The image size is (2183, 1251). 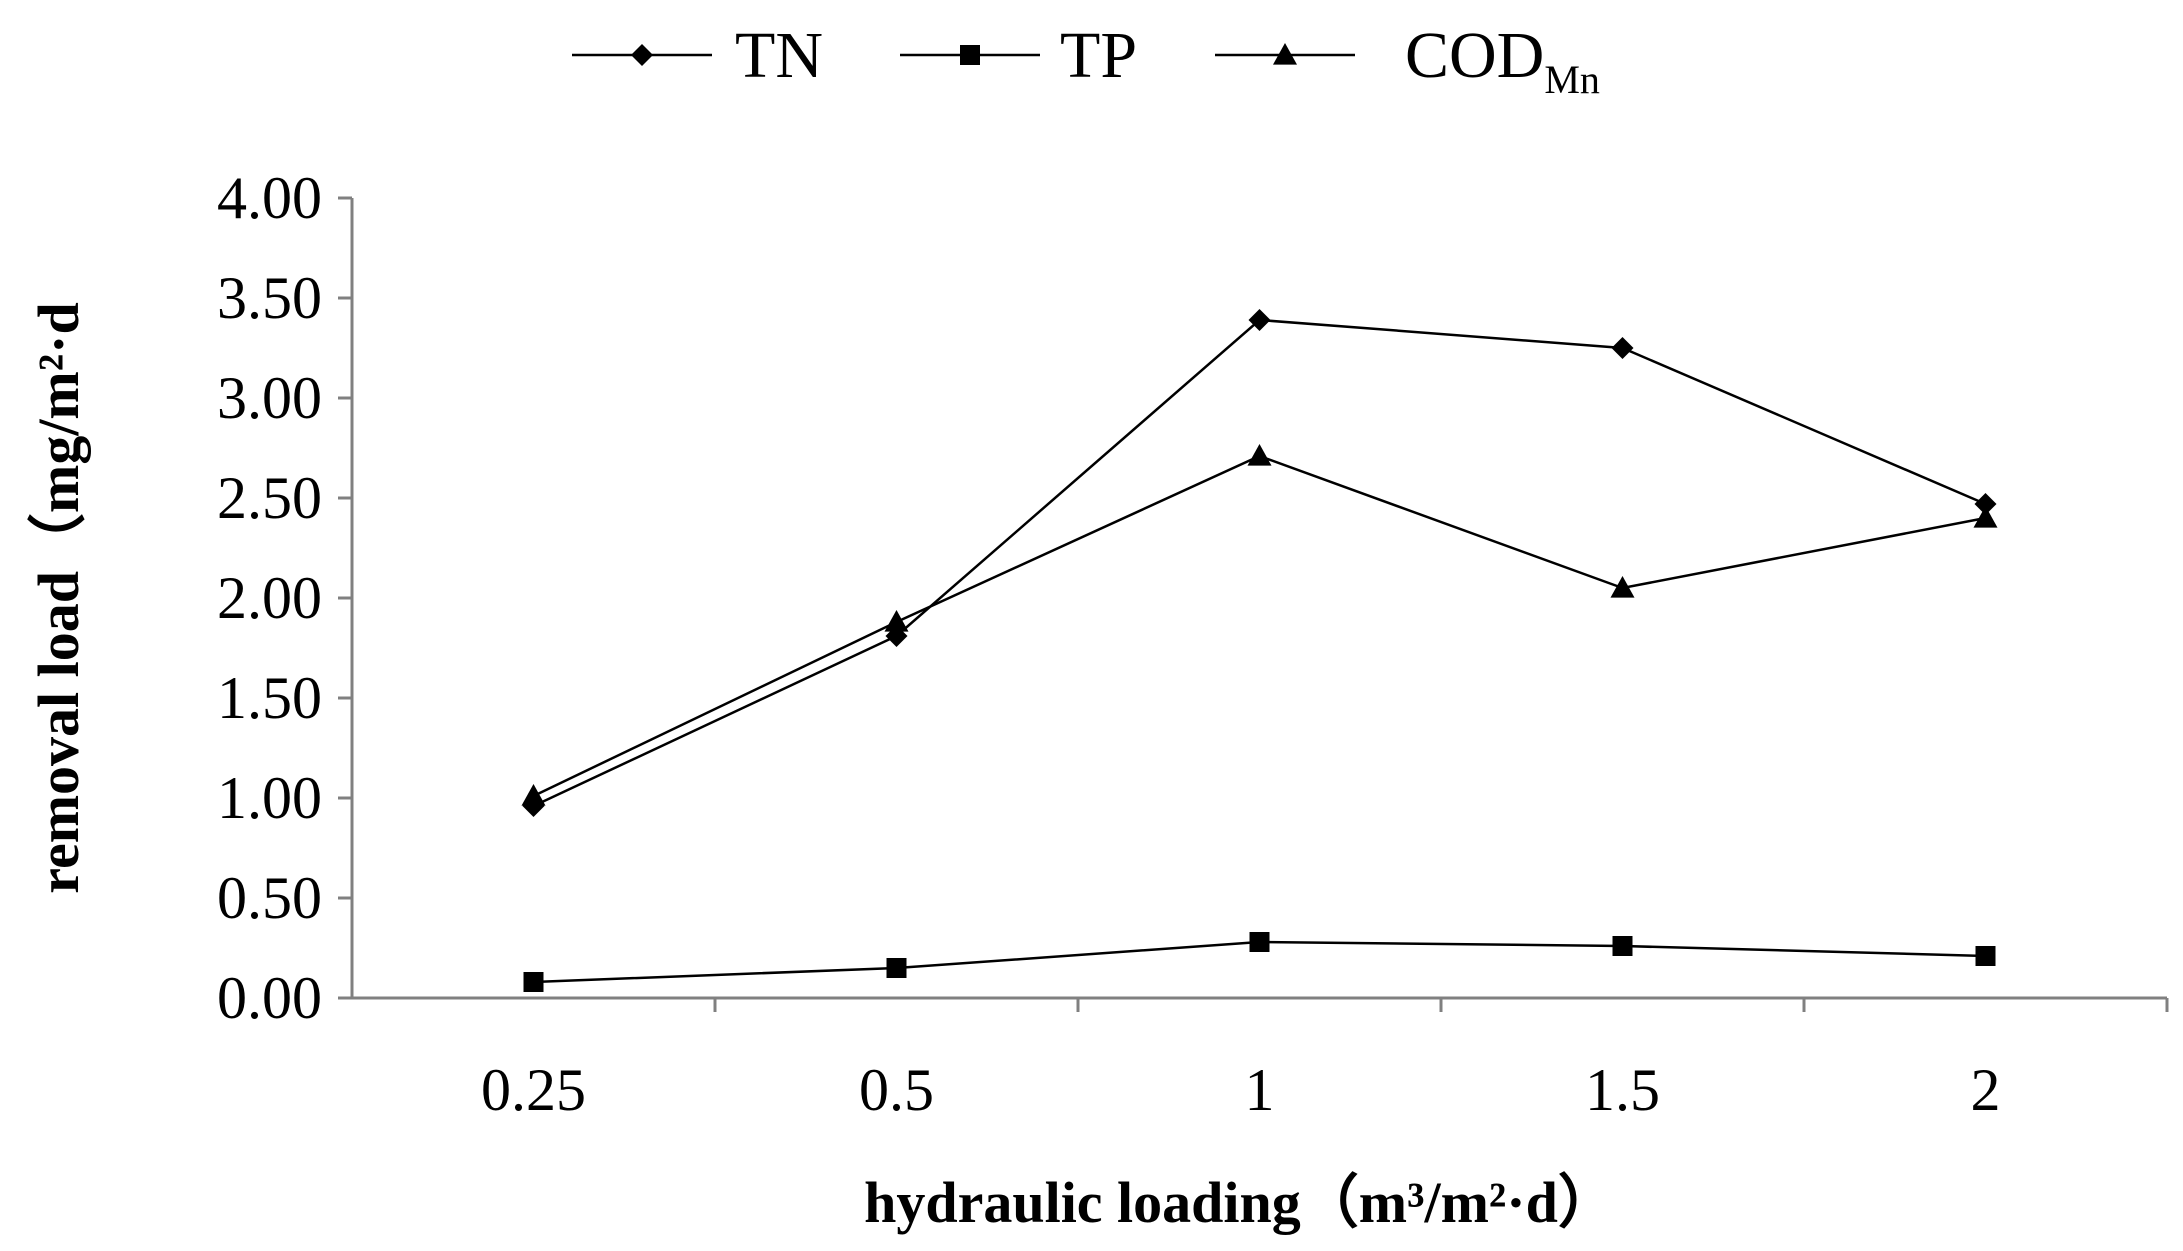 I want to click on y-axis: 0.00 0.50 1.00 1.50 2.00 2.50 3.00 3.50 4.00, so click(x=285, y=598).